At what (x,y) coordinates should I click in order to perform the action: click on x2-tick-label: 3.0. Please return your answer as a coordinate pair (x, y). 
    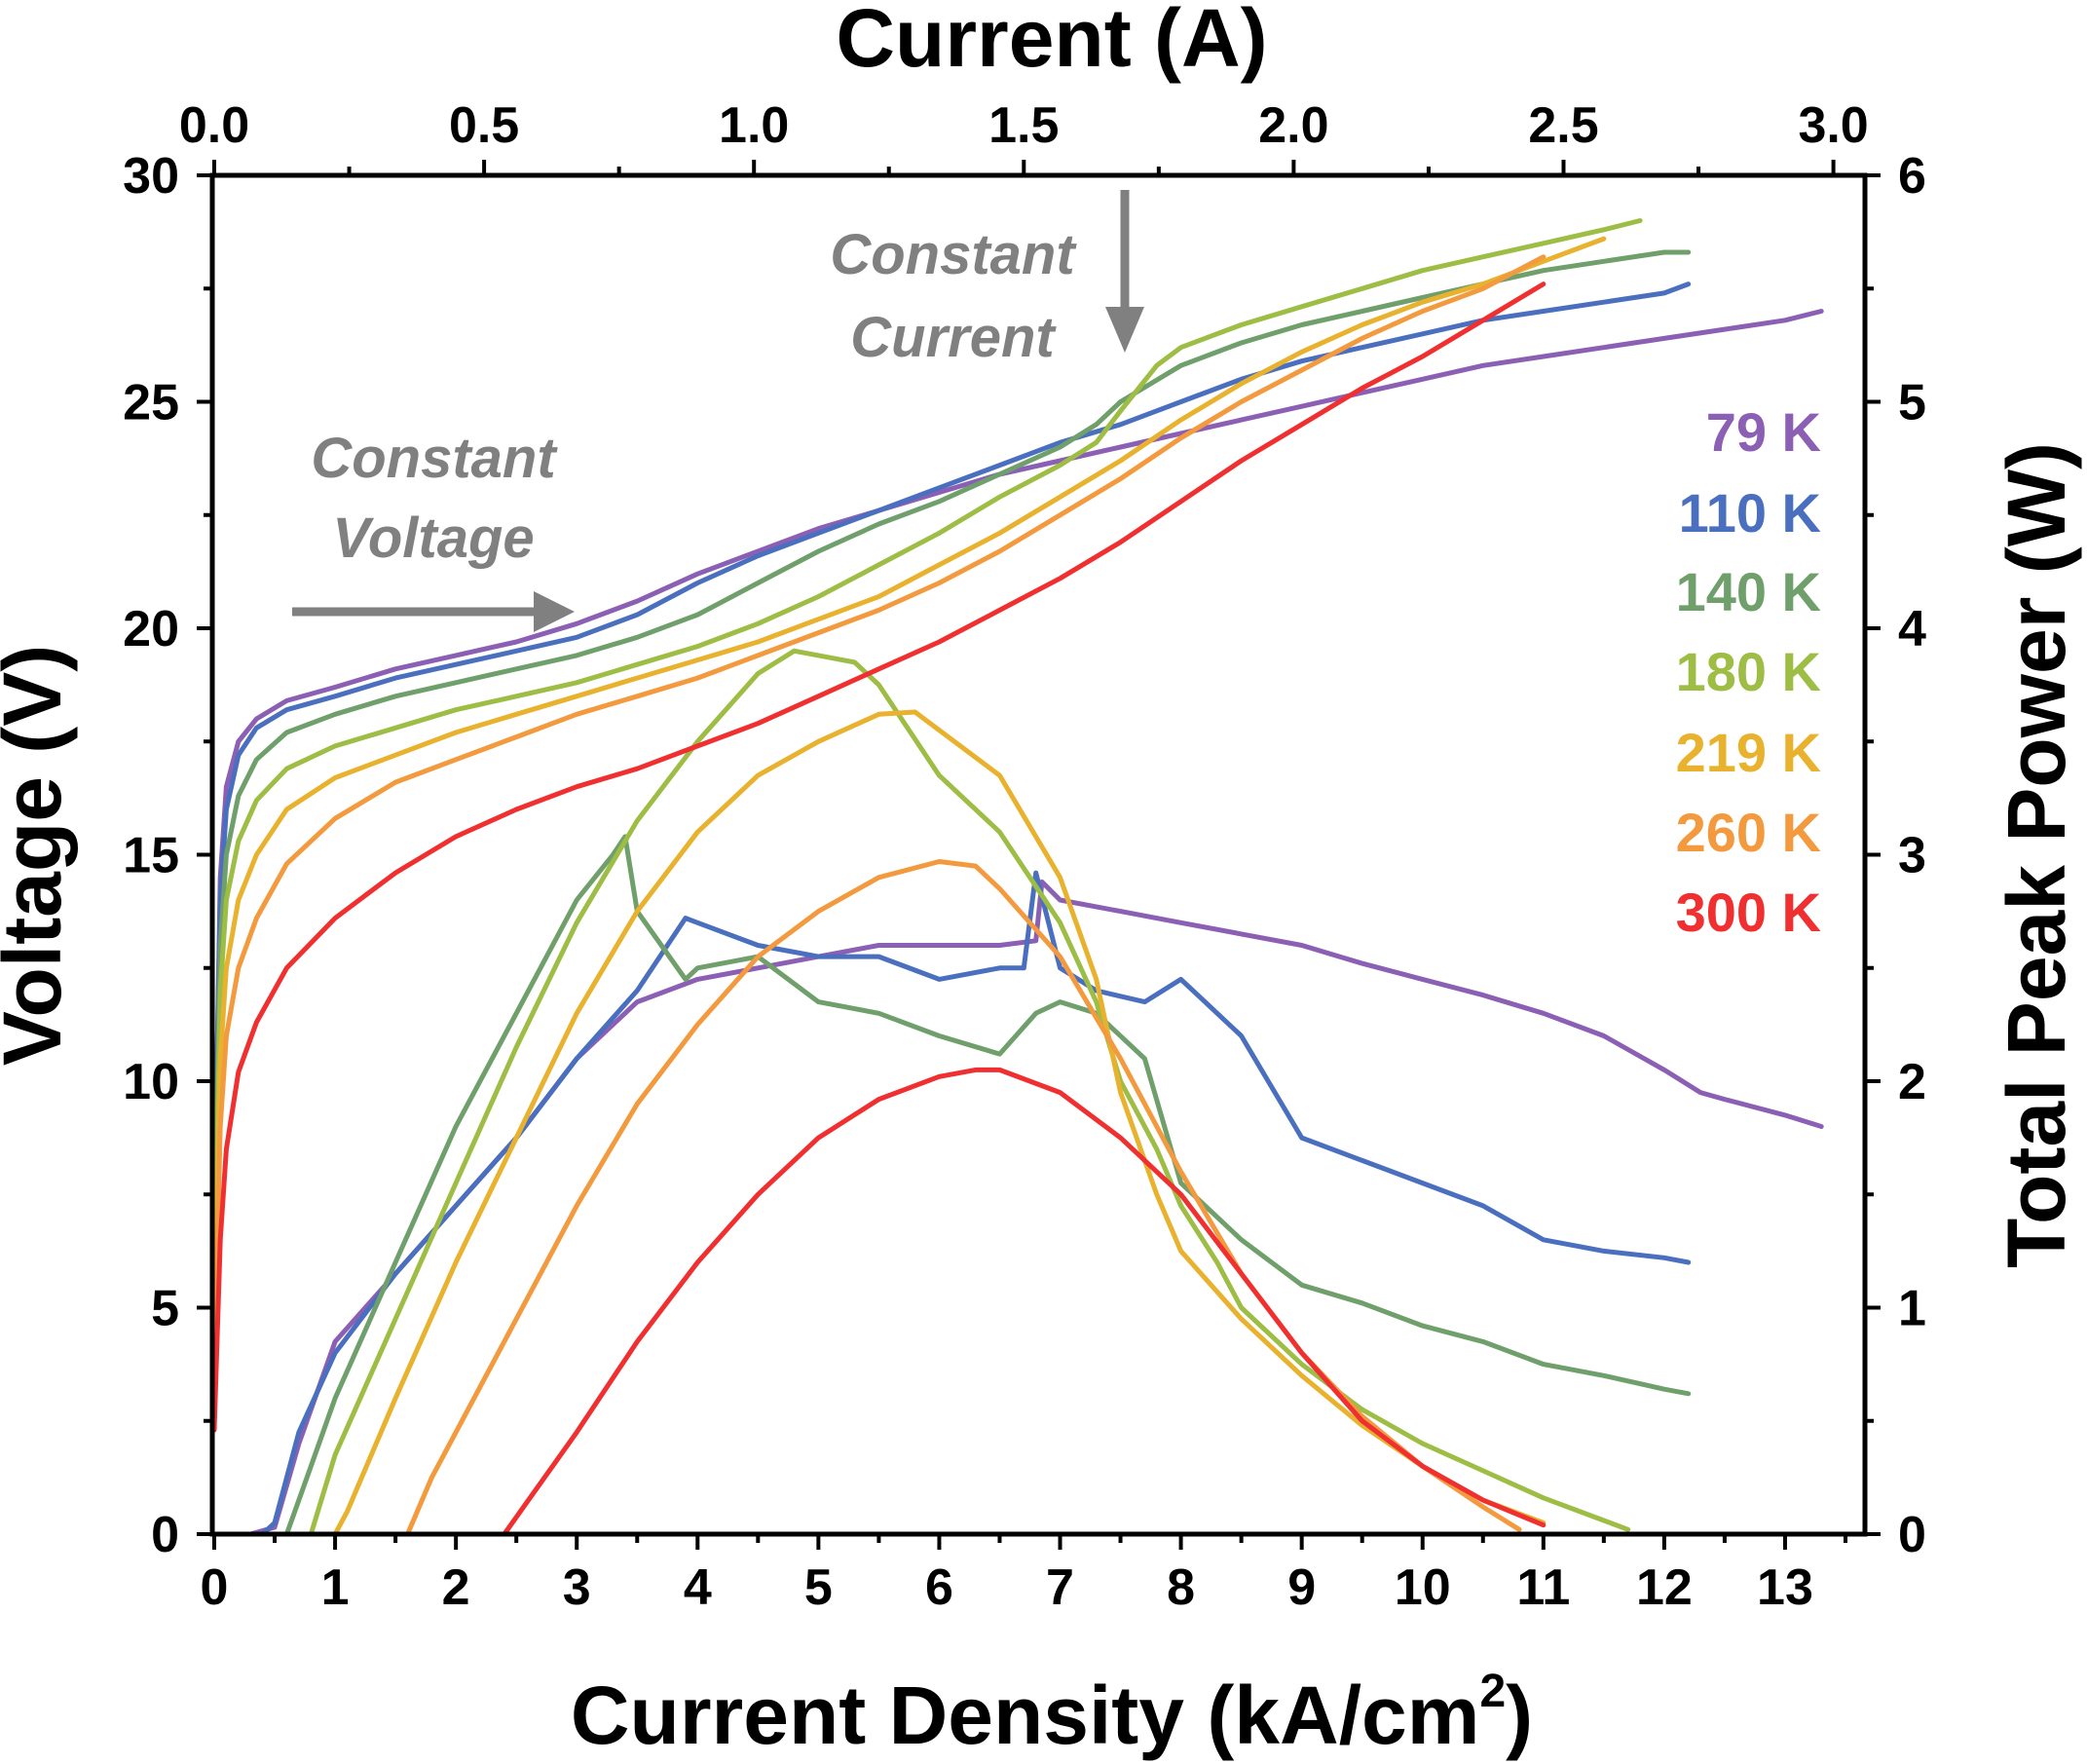
    Looking at the image, I should click on (1833, 125).